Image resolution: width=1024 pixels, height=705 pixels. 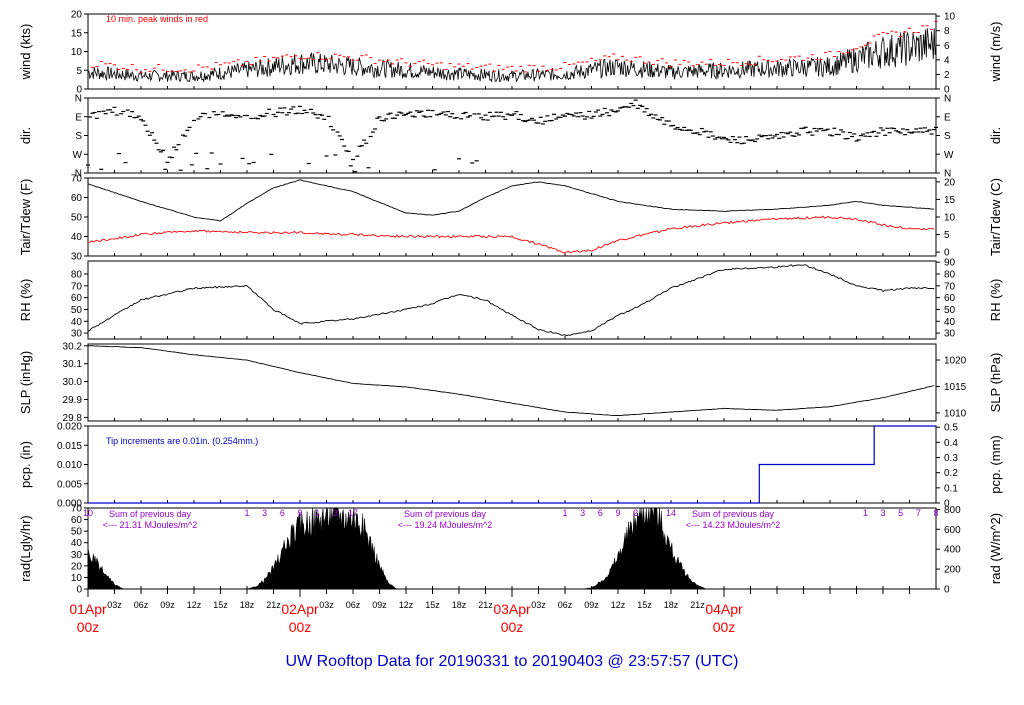 I want to click on ytick-right-label: 10, so click(x=950, y=17).